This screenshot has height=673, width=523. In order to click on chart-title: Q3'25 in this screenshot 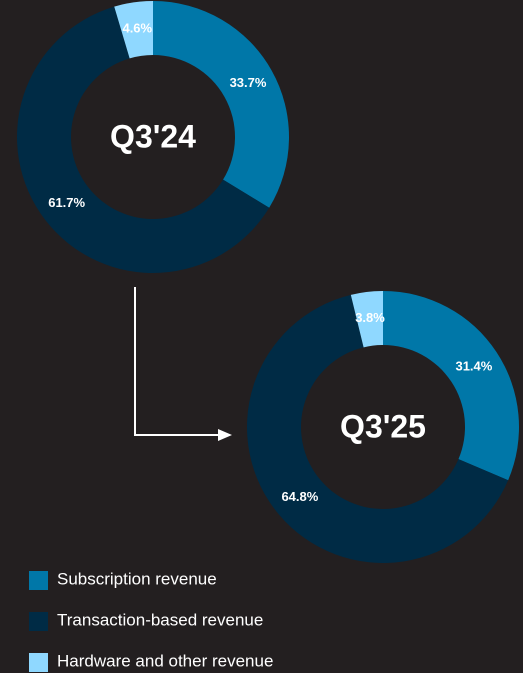, I will do `click(383, 426)`.